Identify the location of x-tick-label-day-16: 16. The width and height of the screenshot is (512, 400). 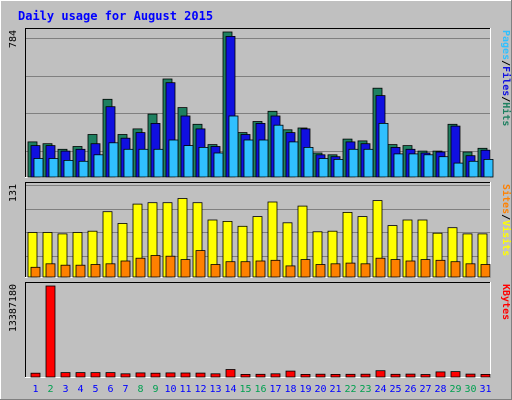
(260, 389).